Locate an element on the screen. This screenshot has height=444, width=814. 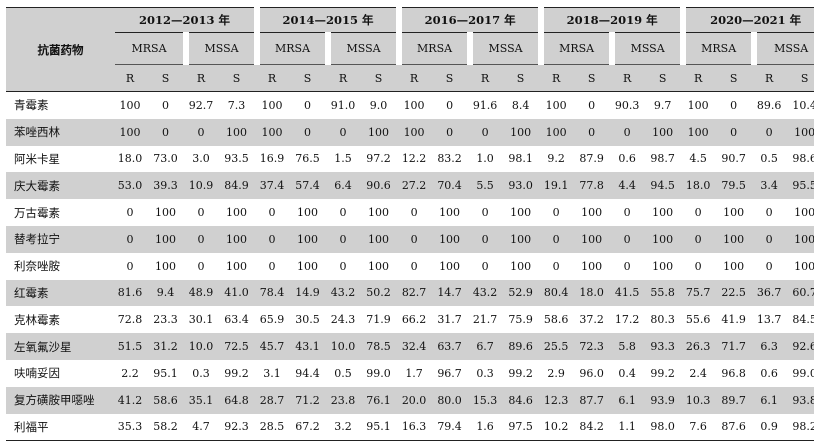
value-cell: 3.0 is located at coordinates (201, 159).